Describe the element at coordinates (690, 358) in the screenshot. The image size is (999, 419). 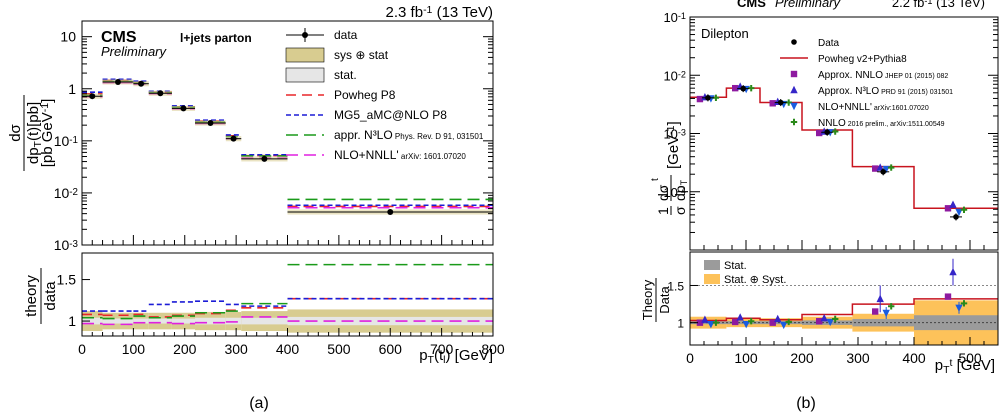
I see `x-tick-label: 0` at that location.